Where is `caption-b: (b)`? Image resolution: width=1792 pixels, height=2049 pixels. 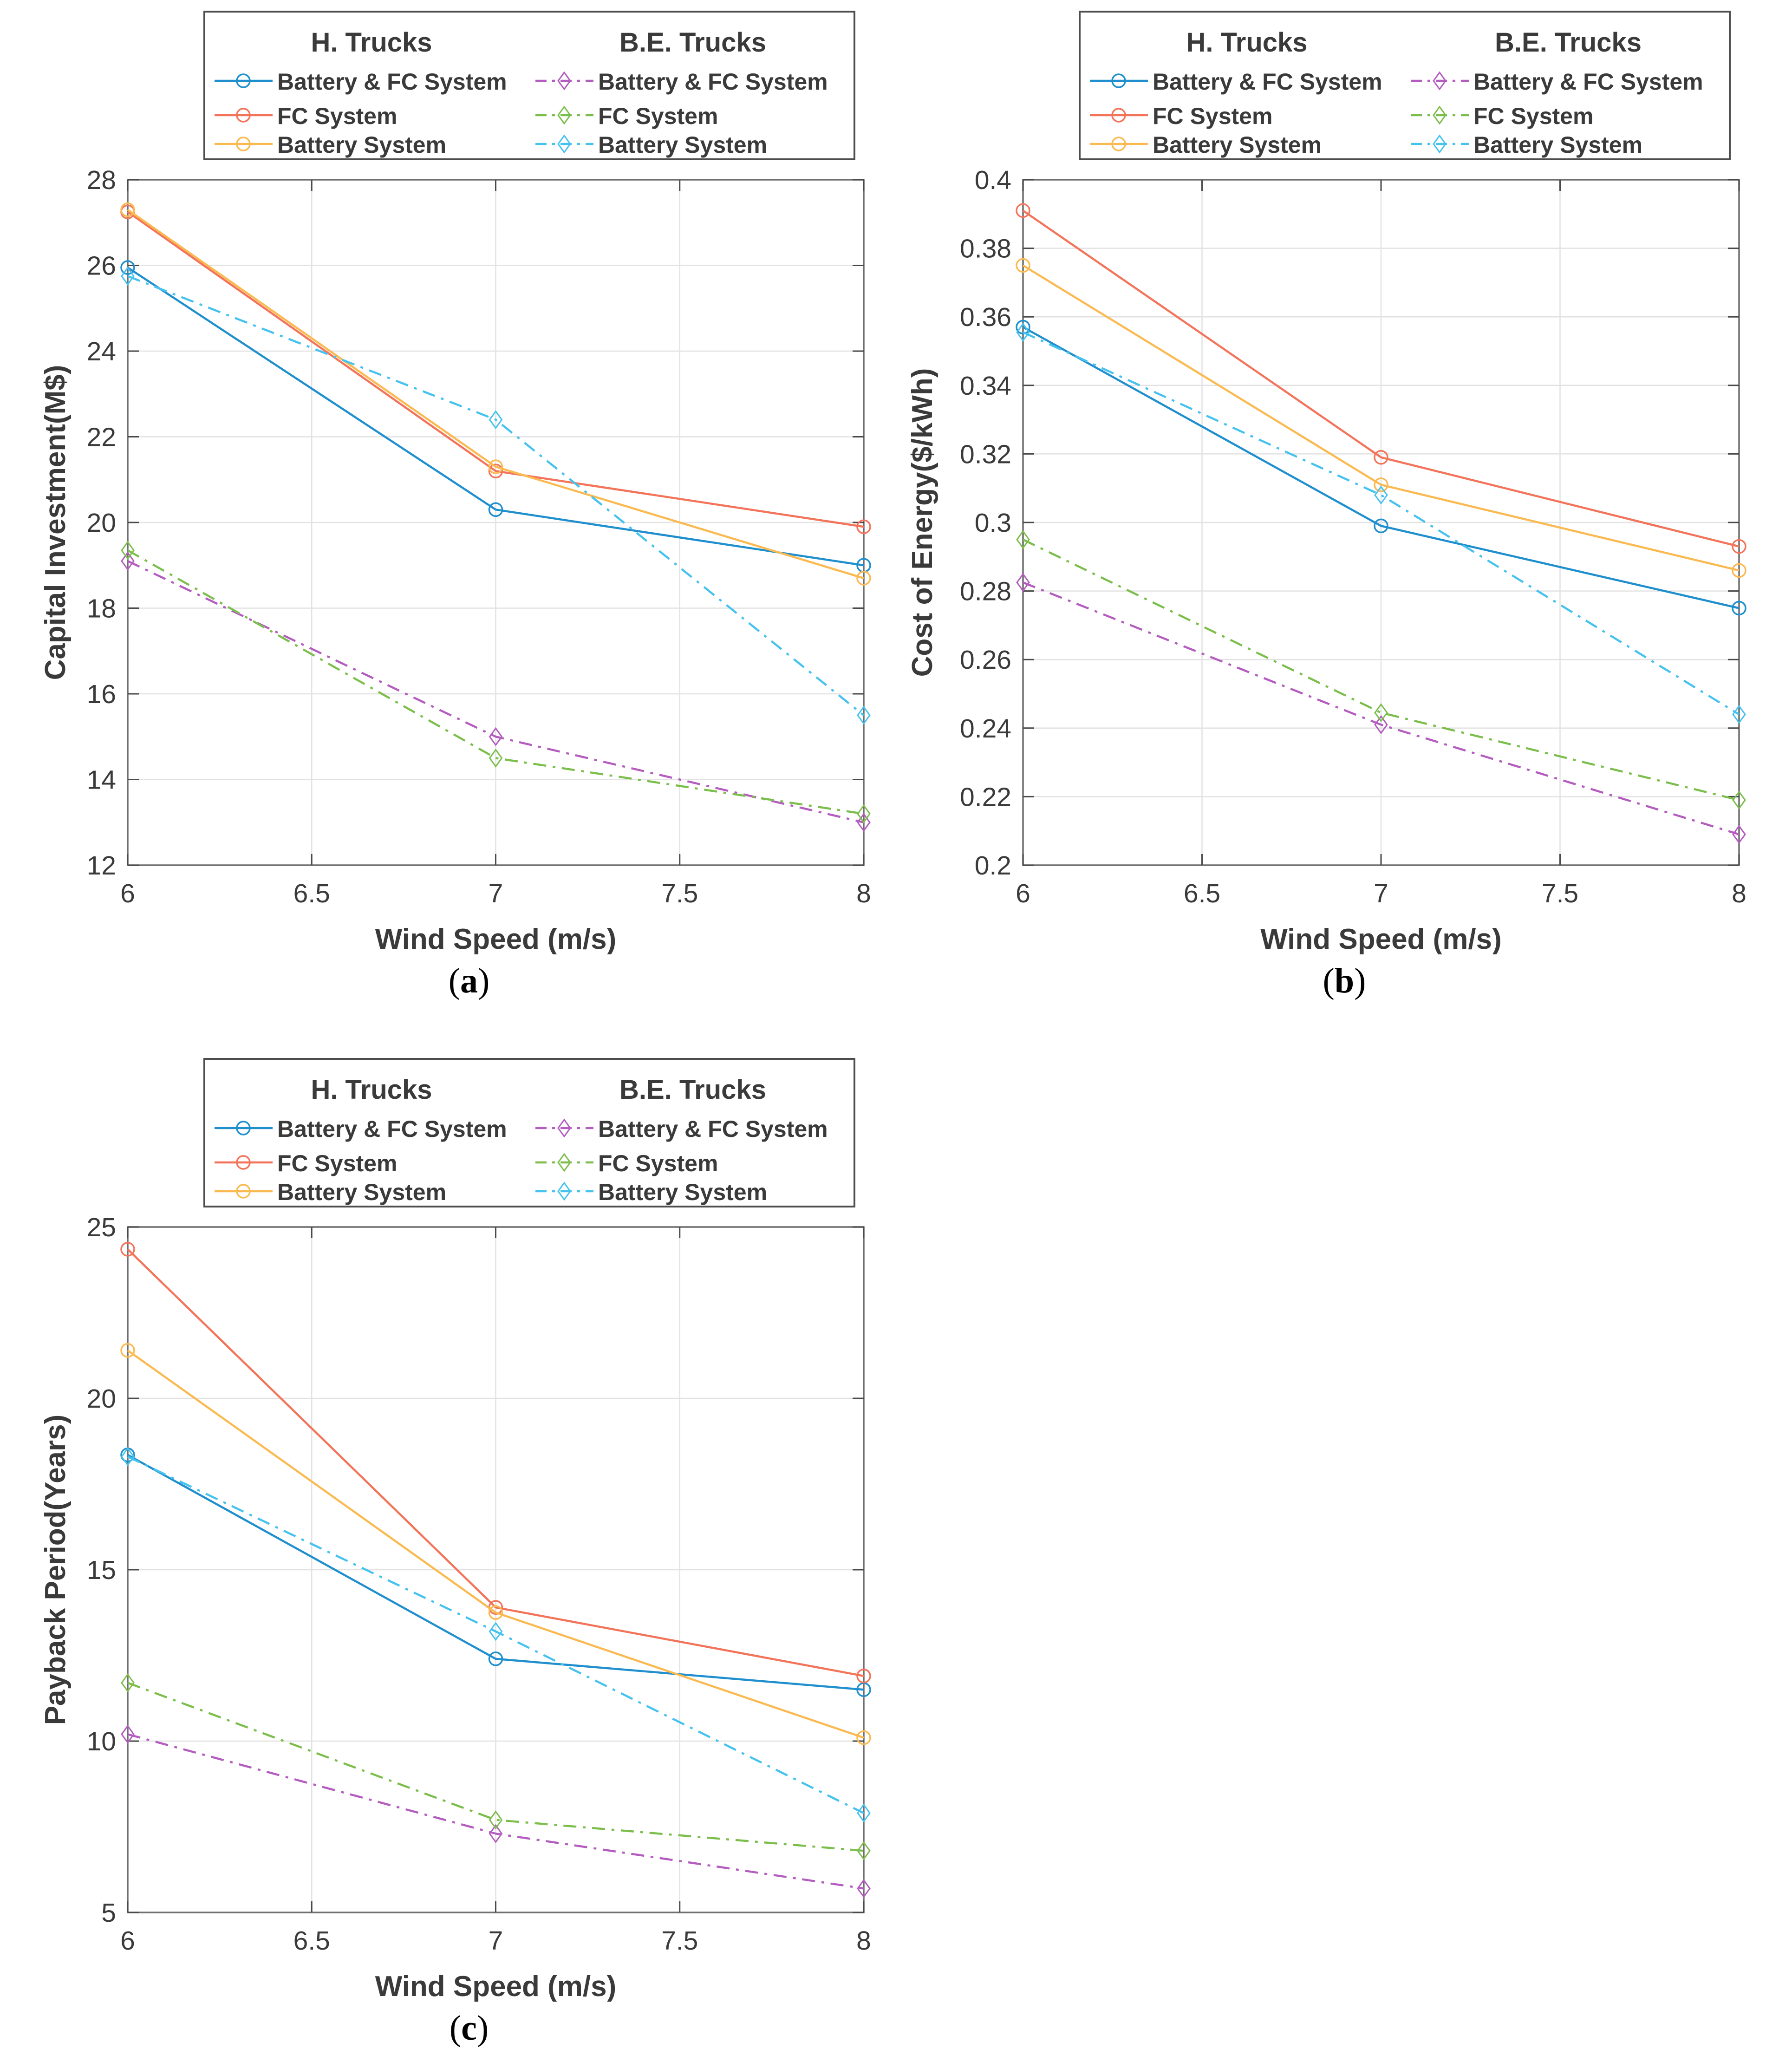 caption-b: (b) is located at coordinates (1345, 981).